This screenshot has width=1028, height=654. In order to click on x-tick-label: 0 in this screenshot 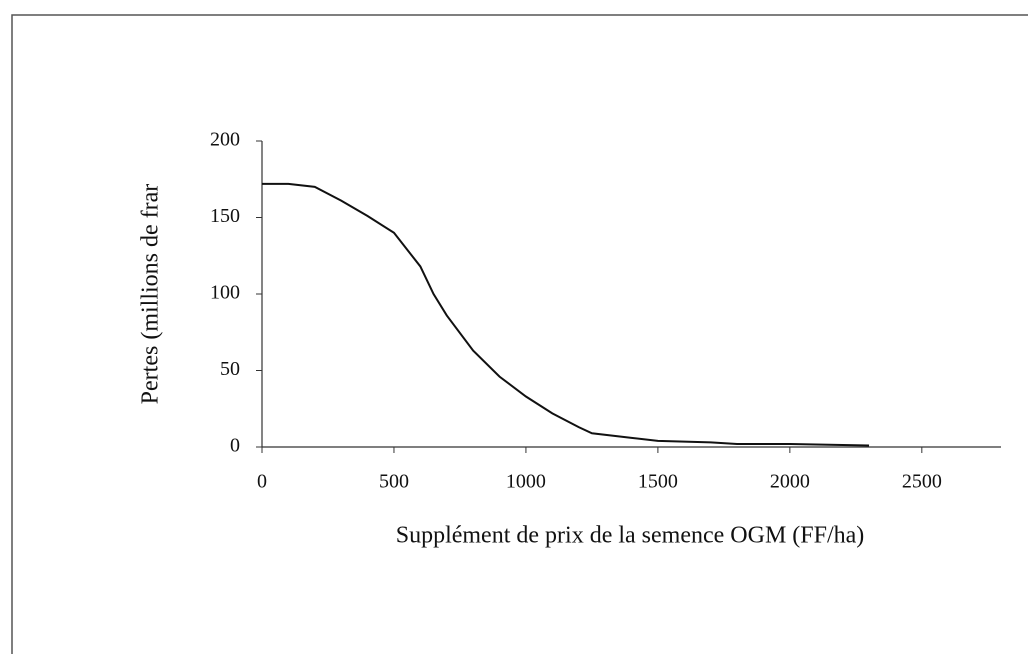, I will do `click(262, 482)`.